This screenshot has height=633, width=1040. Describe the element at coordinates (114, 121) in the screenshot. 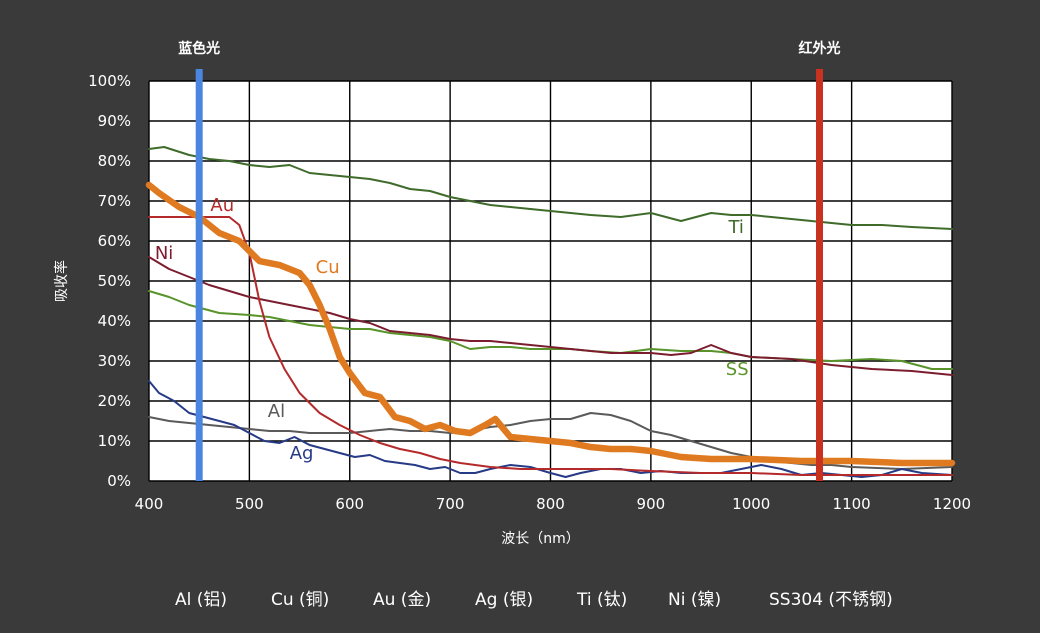

I see `y-tick-label: 90%` at that location.